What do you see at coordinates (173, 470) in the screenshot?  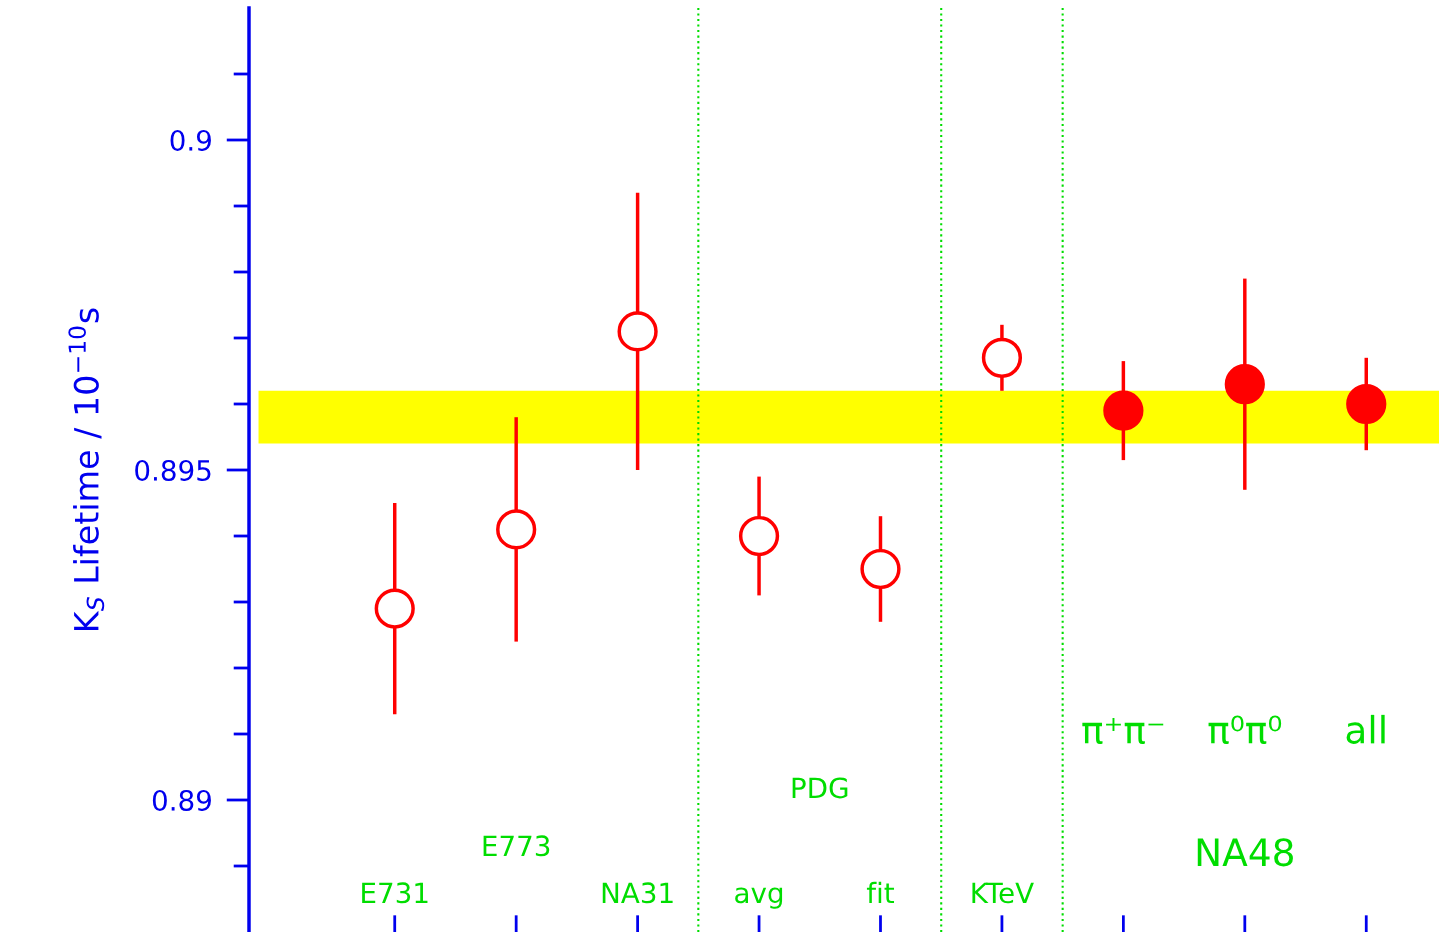 I see `y-tick-label: 0.895` at bounding box center [173, 470].